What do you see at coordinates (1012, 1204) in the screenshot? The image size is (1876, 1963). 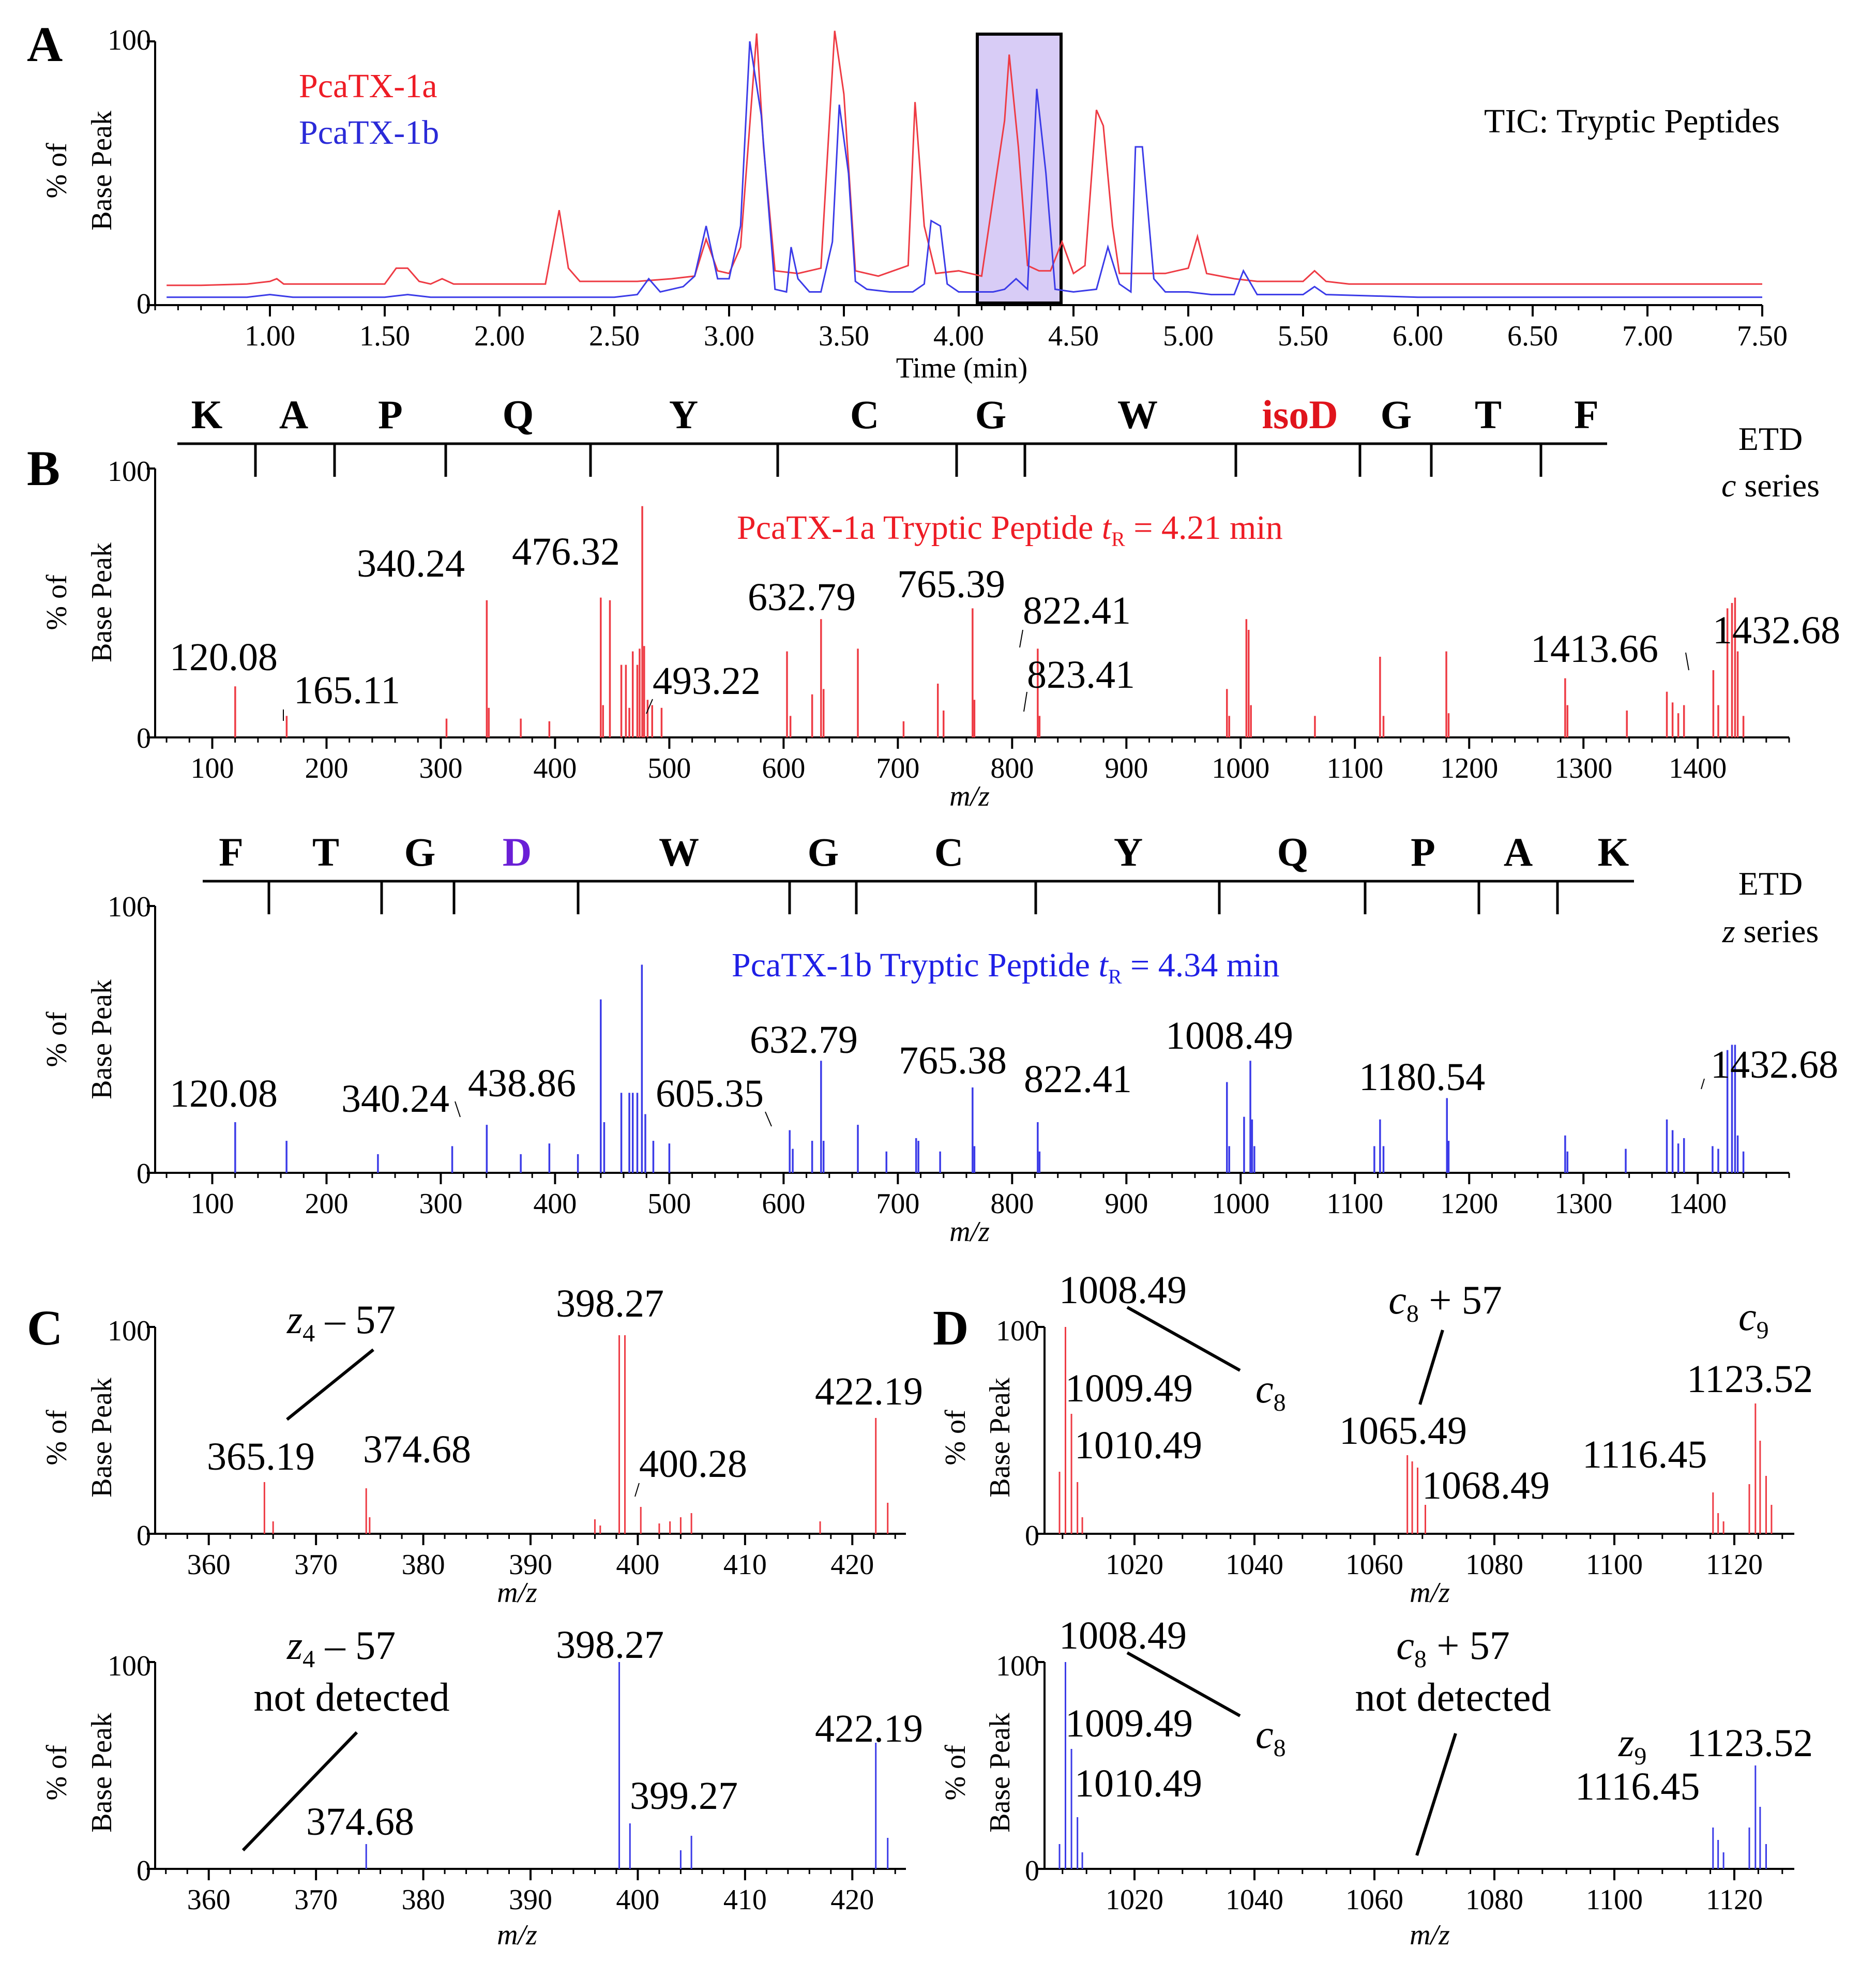 I see `x-tick-label: 800` at bounding box center [1012, 1204].